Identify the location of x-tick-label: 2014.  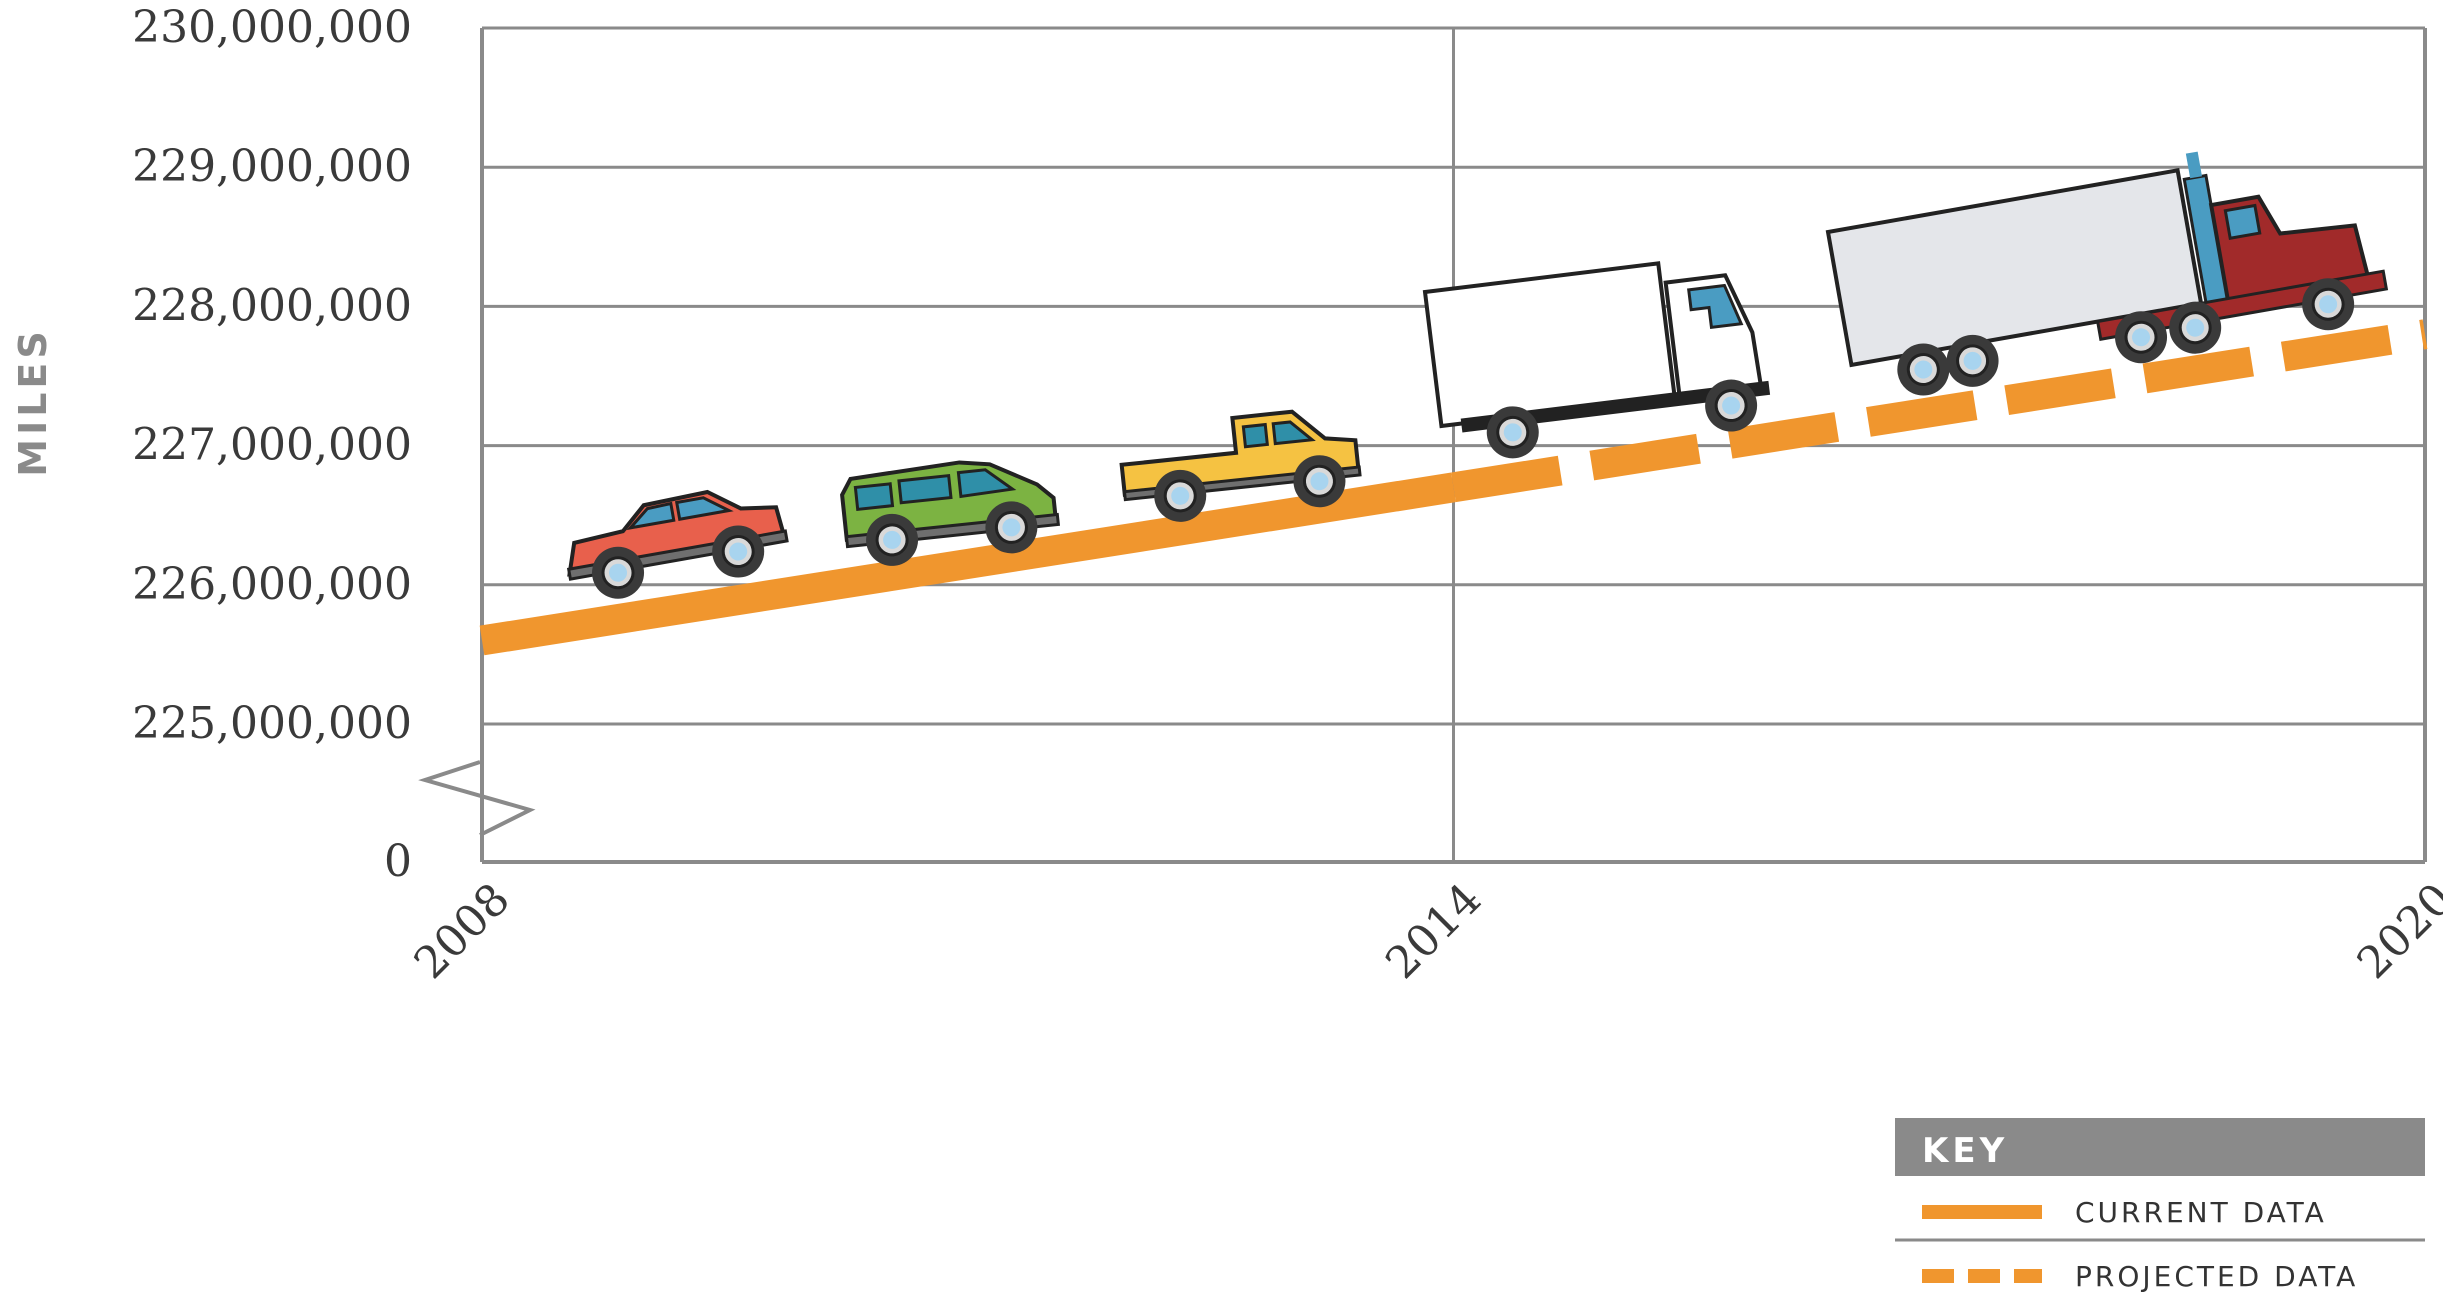
(1433, 931).